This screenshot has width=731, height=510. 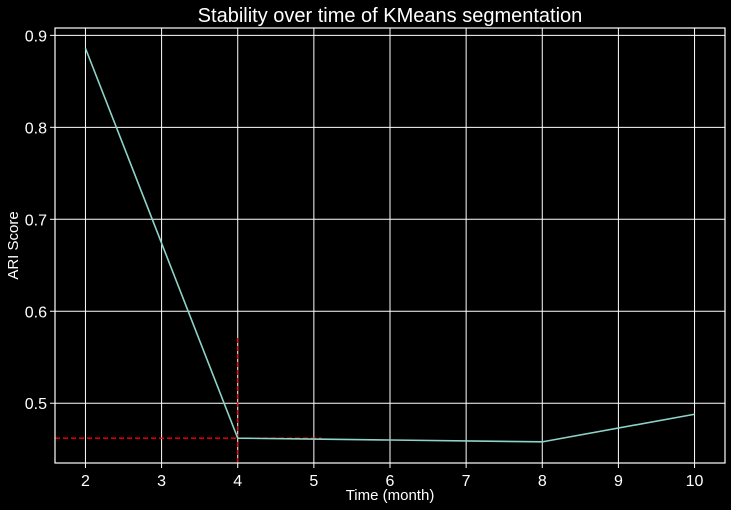 I want to click on y-tick-label: 0.8, so click(x=36, y=128).